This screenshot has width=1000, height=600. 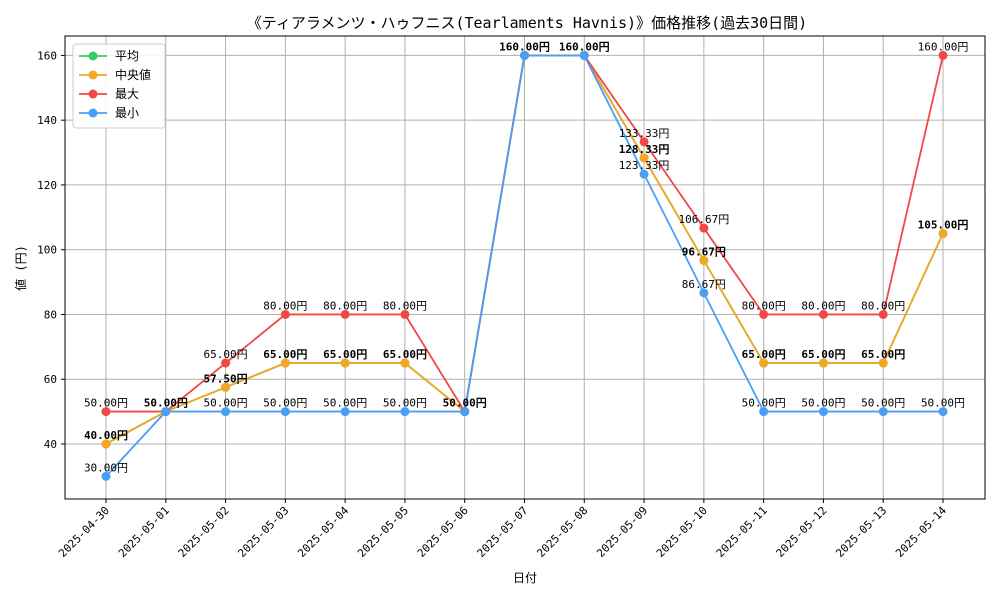 I want to click on x-tick-label: 2025-05-08, so click(x=562, y=532).